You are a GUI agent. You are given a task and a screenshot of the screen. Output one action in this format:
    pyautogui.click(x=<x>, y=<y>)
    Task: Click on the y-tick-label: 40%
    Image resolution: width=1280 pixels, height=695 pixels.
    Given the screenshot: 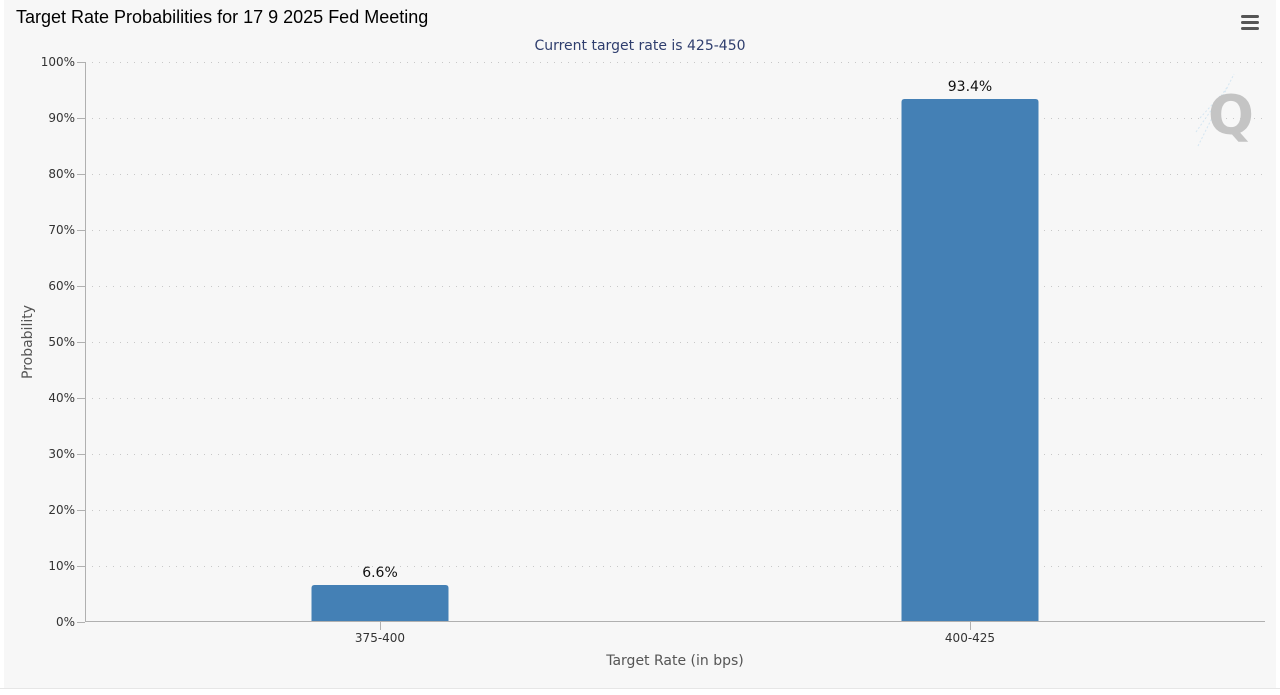 What is the action you would take?
    pyautogui.click(x=61, y=398)
    